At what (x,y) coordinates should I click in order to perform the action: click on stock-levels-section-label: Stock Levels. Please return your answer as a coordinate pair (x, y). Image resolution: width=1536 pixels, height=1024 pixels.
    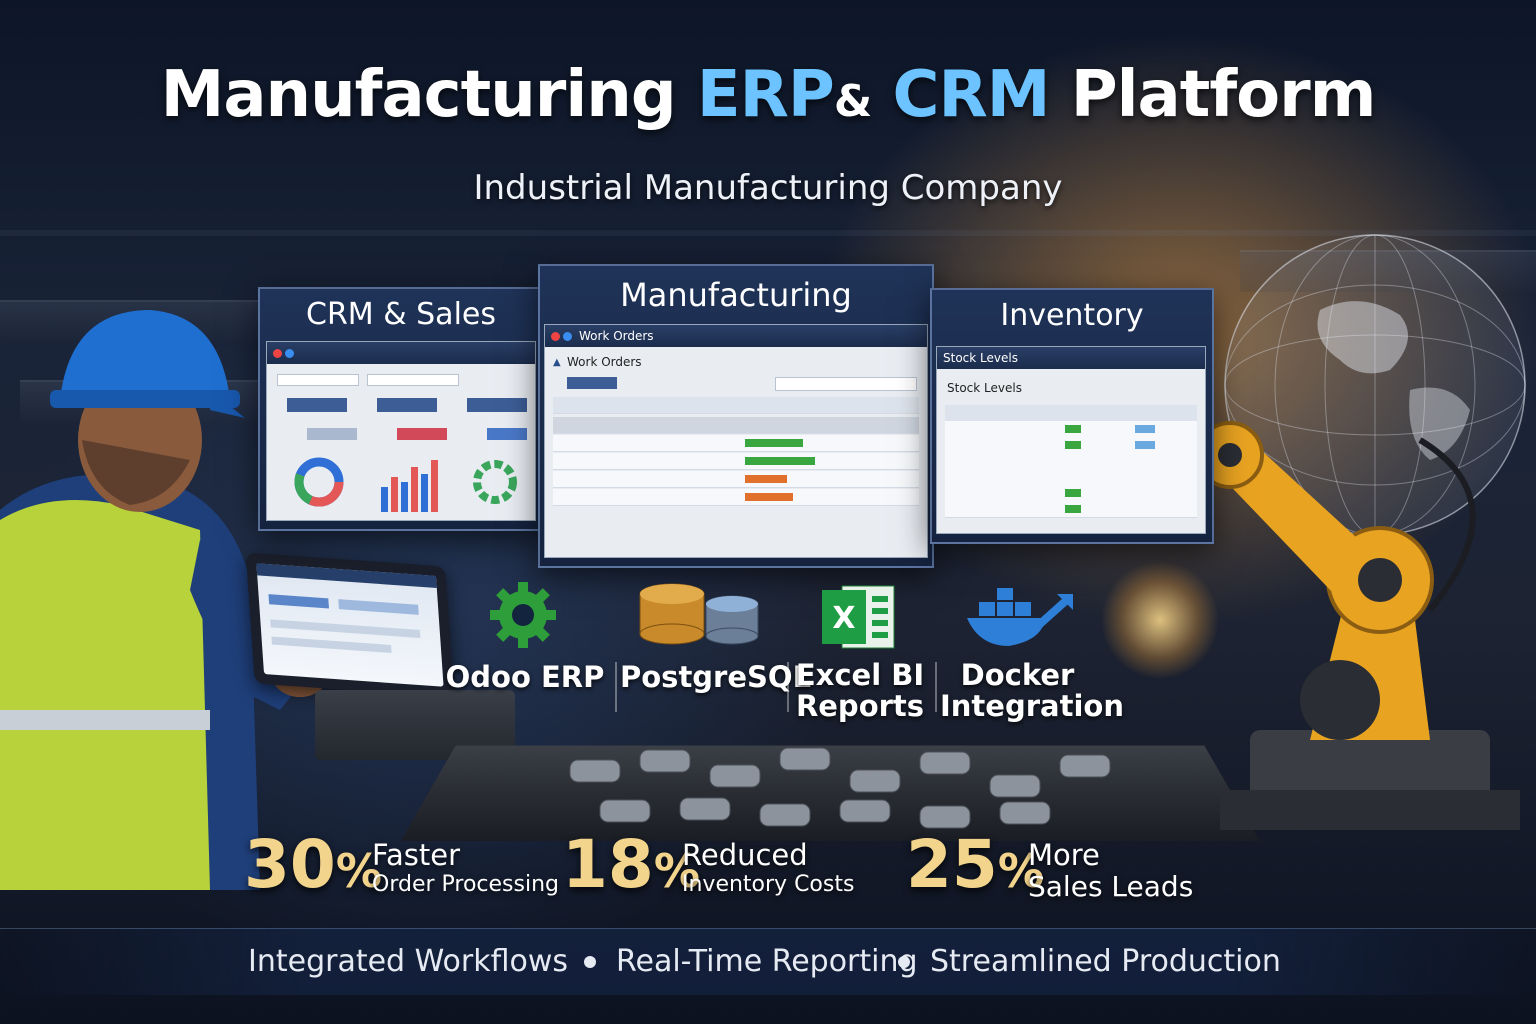
    Looking at the image, I should click on (984, 388).